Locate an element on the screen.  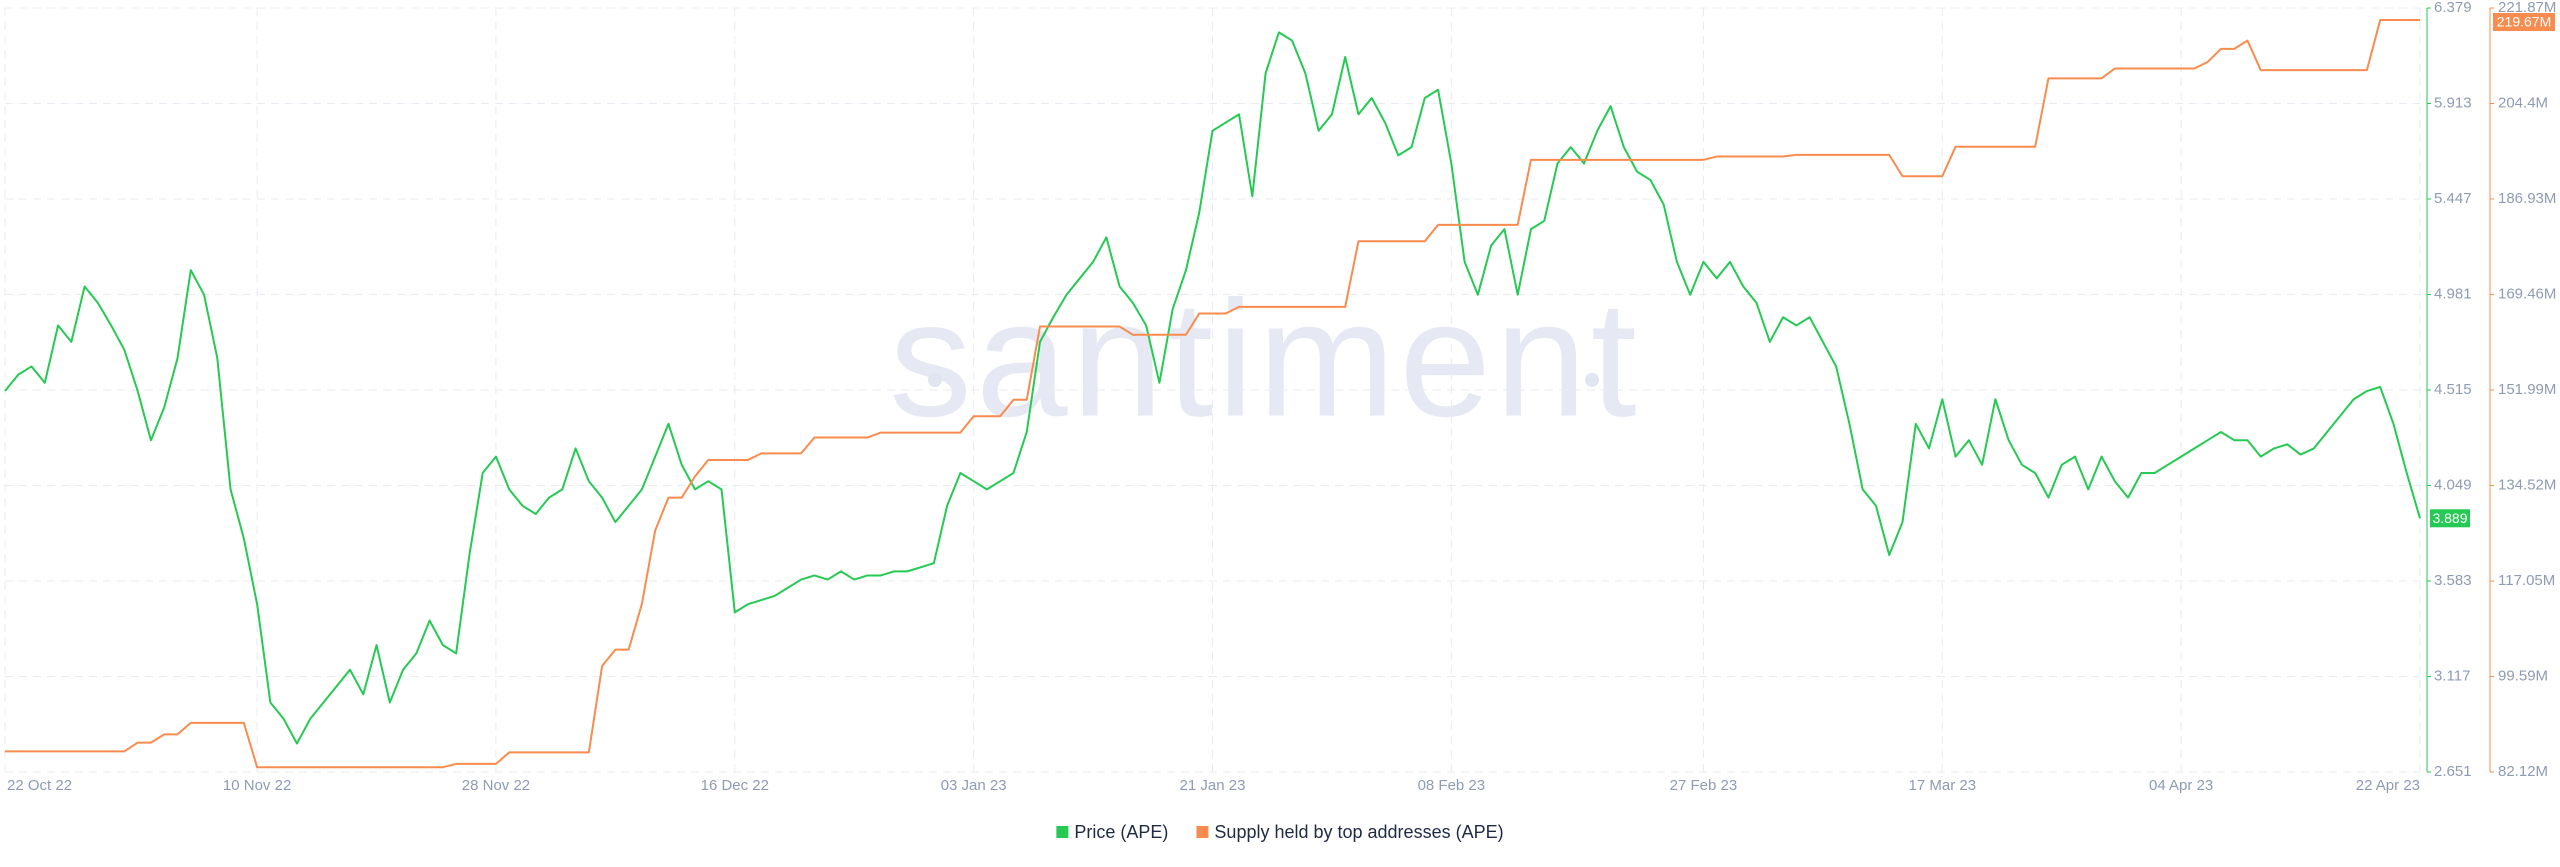
y-tick-label: 2.651 is located at coordinates (2453, 771).